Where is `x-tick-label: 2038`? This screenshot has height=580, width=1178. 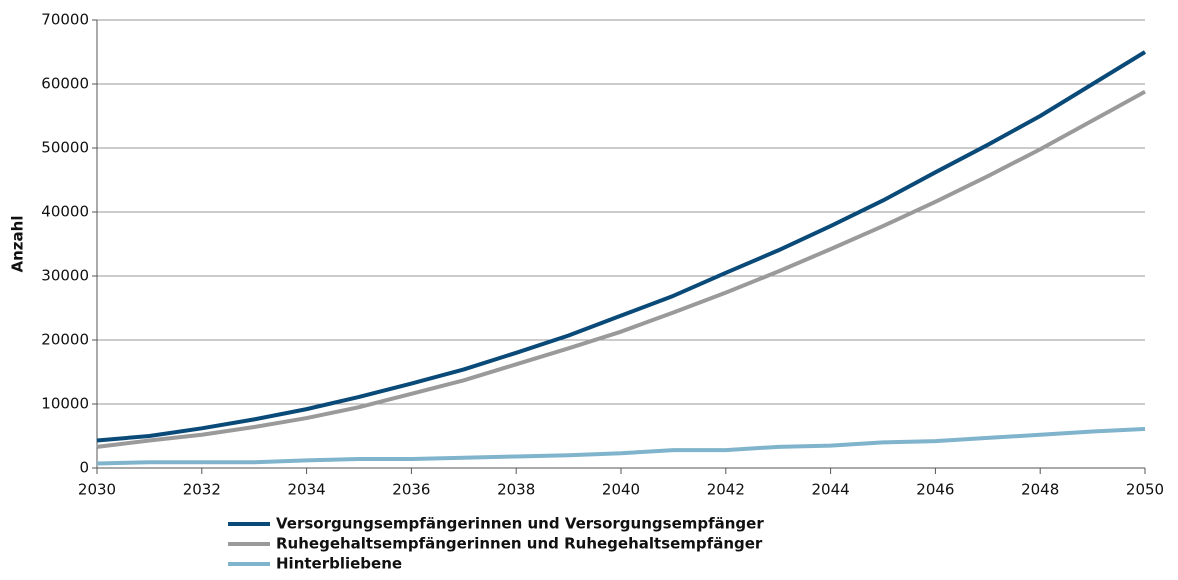 x-tick-label: 2038 is located at coordinates (516, 490).